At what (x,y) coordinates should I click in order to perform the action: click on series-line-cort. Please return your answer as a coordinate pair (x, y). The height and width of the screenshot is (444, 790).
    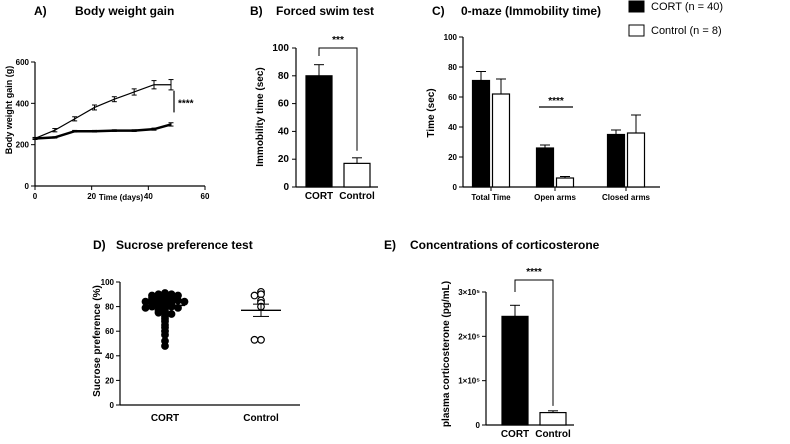
    Looking at the image, I should click on (103, 131).